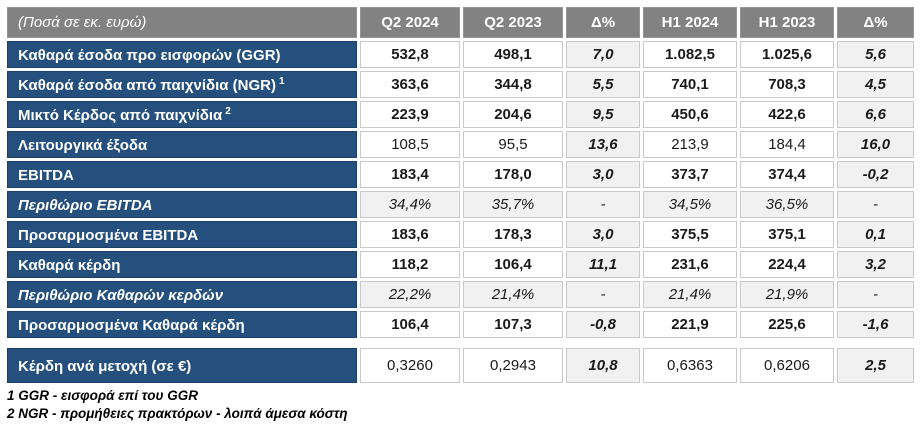 The image size is (921, 426). I want to click on row-label: Κέρδη ανά μετοχή (σε €), so click(182, 365).